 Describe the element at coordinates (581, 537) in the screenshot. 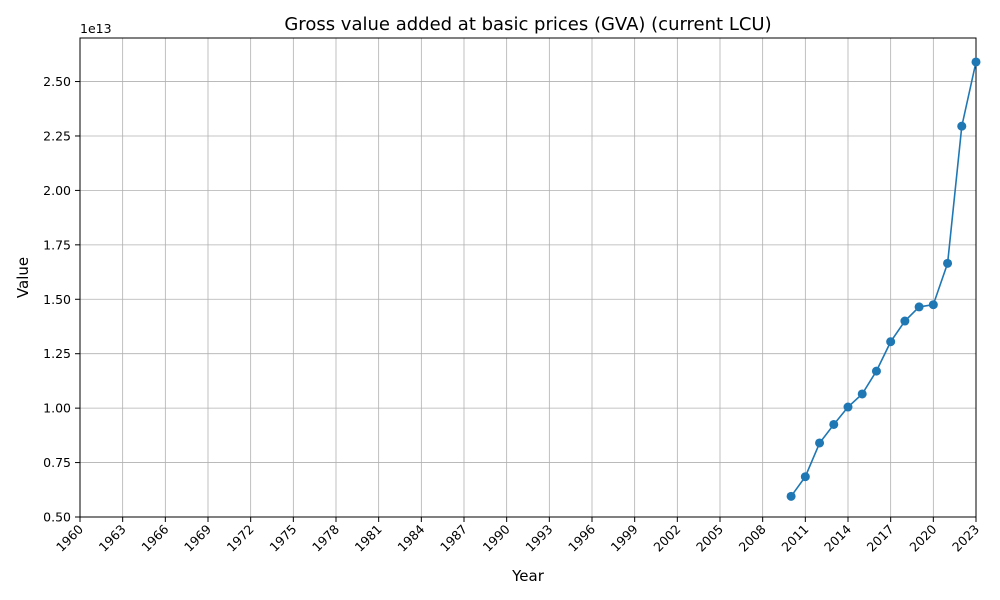

I see `x-tick-label: 1996` at that location.